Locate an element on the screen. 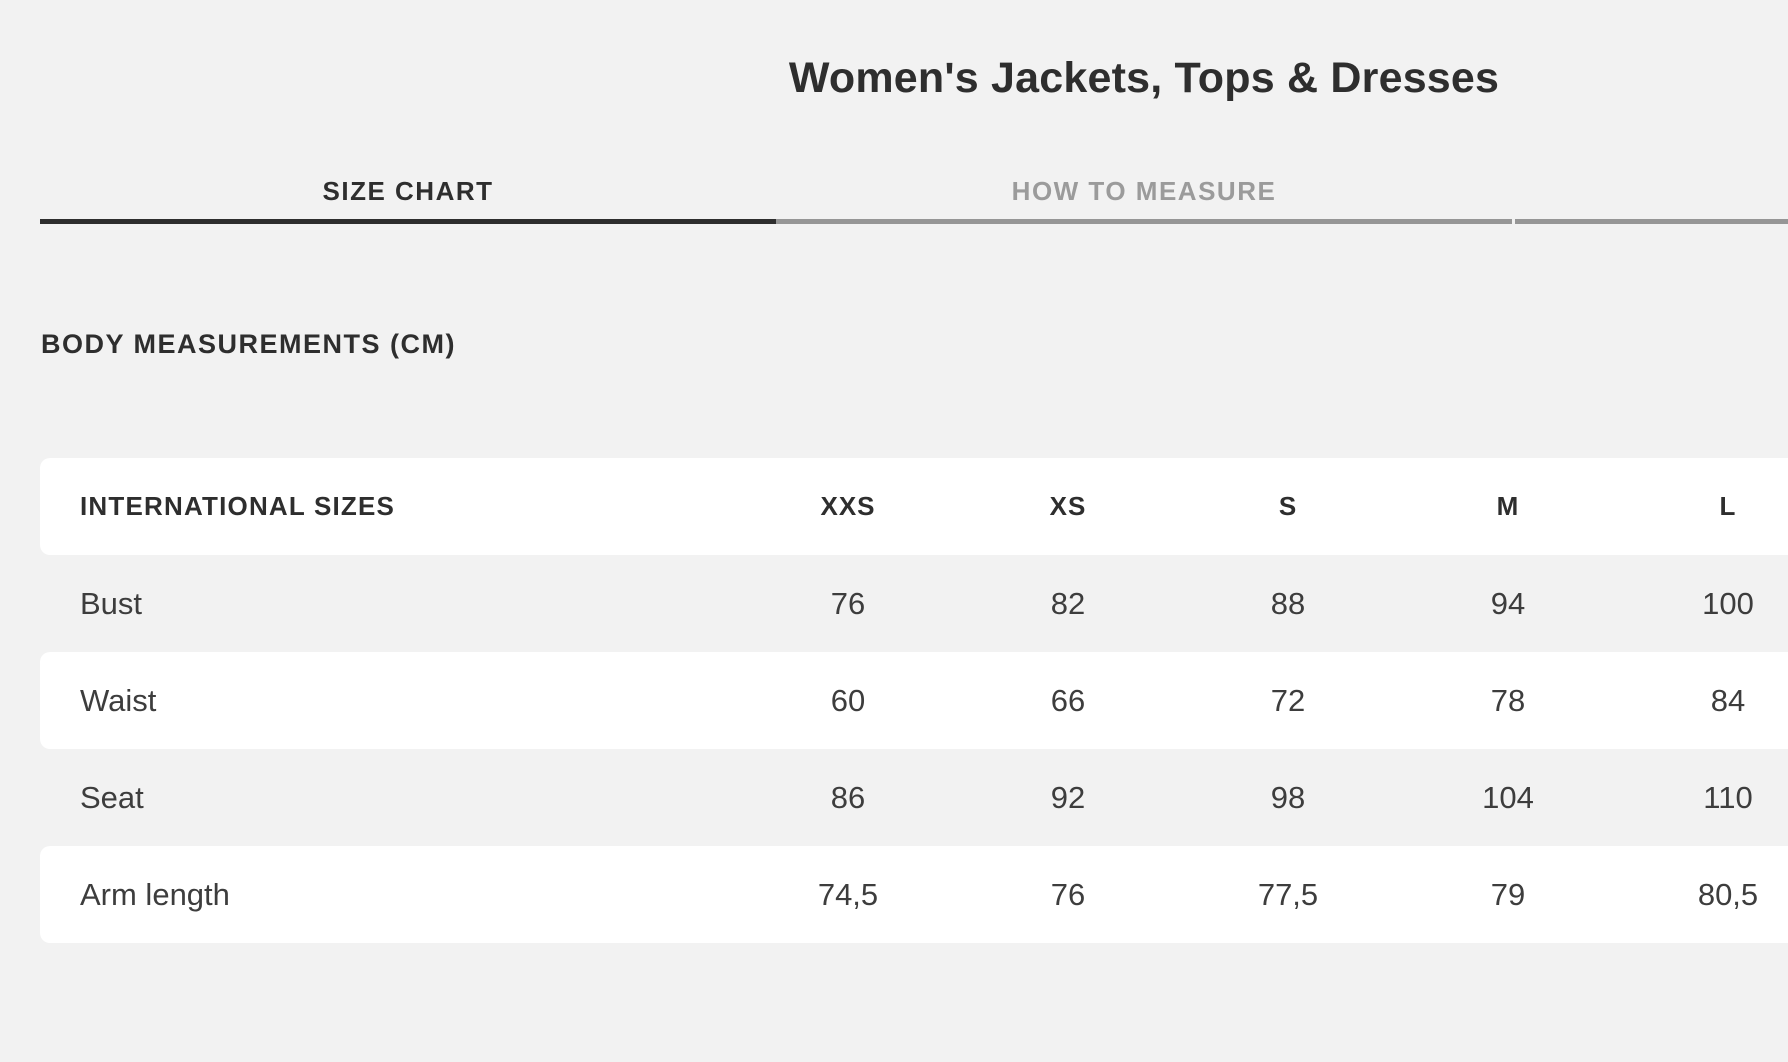 This screenshot has width=1788, height=1062. cell-value: 84 is located at coordinates (1728, 700).